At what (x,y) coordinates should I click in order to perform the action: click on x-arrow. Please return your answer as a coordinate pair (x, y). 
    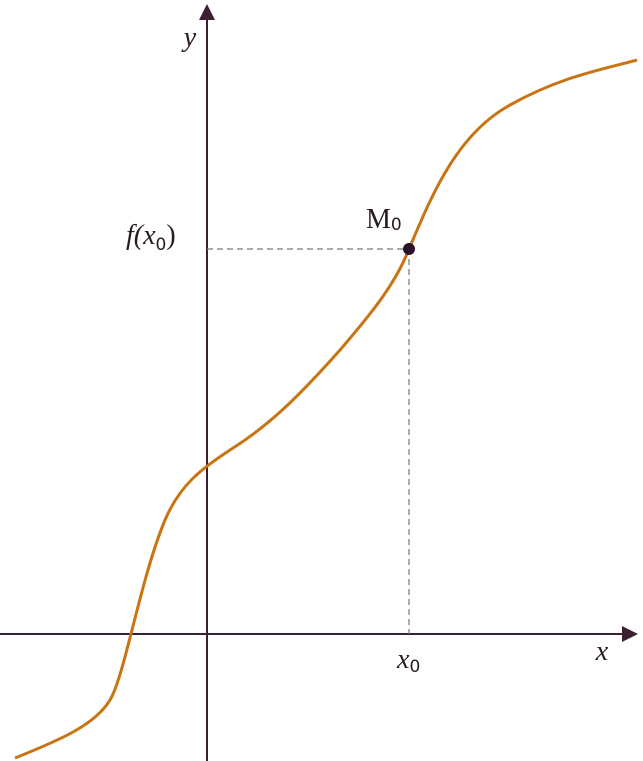
    Looking at the image, I should click on (630, 634).